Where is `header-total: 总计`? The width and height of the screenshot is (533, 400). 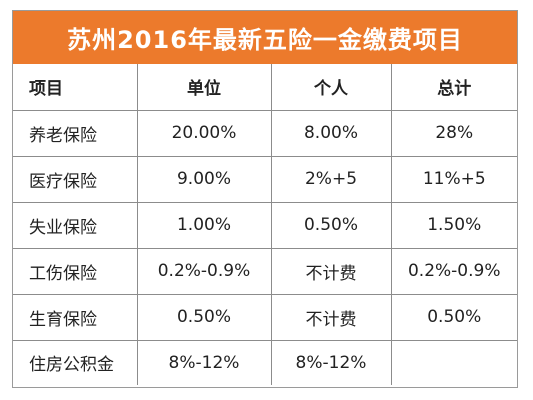 header-total: 总计 is located at coordinates (453, 87).